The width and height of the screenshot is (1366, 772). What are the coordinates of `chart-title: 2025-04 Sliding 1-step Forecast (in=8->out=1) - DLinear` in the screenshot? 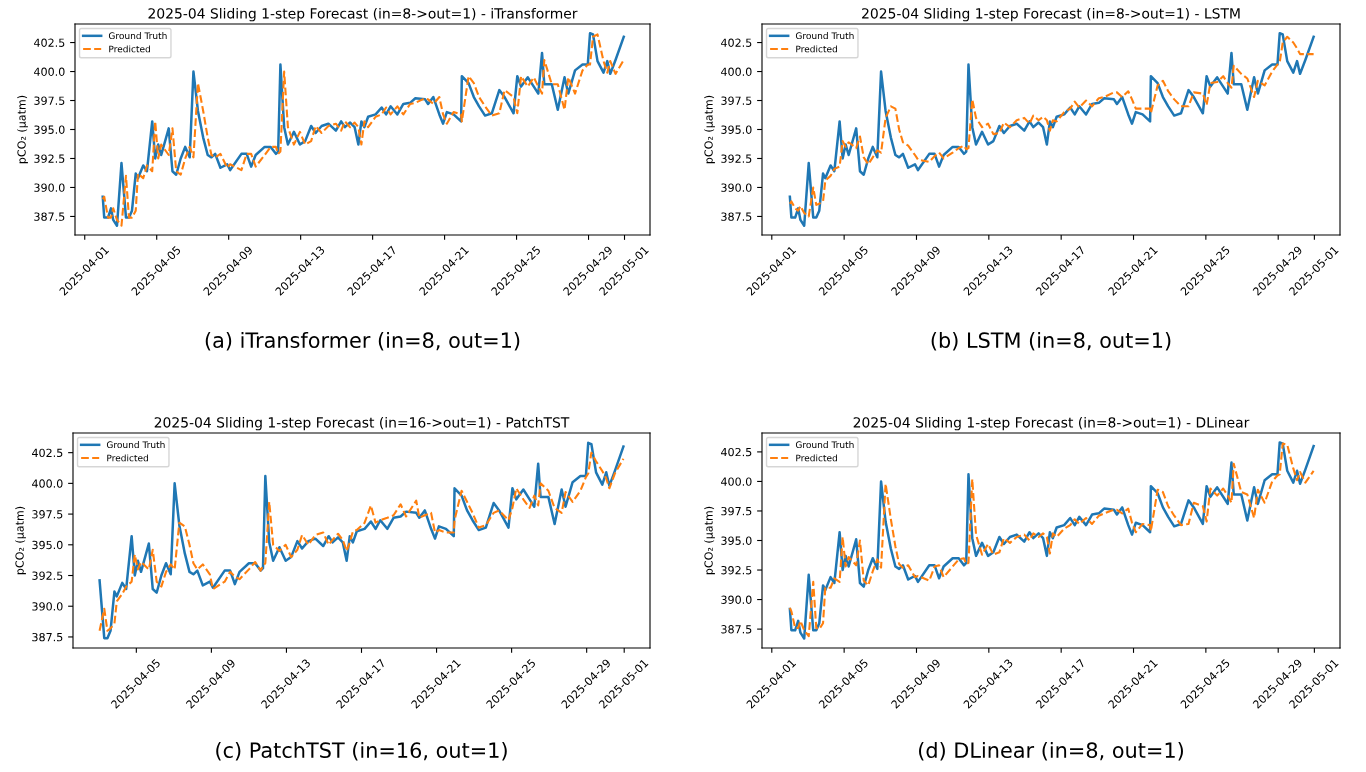 It's located at (1051, 423).